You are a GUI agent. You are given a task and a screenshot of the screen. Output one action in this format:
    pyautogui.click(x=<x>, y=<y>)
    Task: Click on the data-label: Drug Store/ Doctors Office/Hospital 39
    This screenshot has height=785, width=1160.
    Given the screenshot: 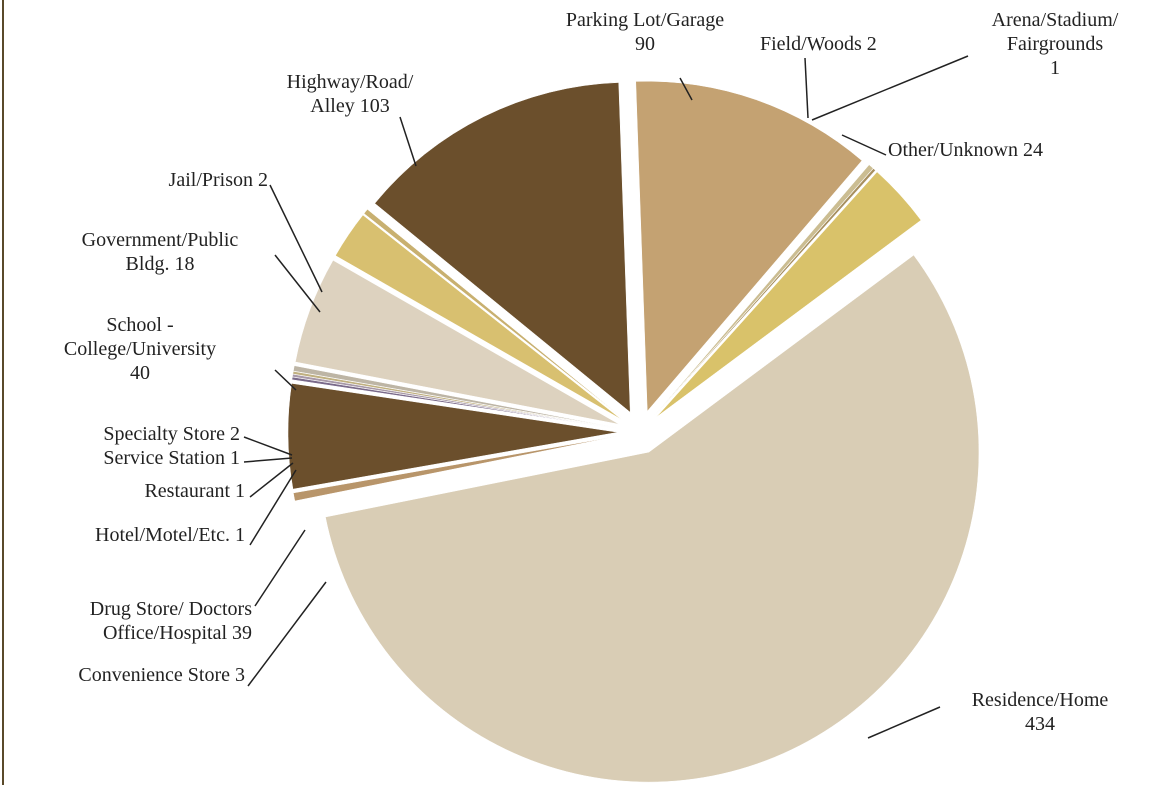 What is the action you would take?
    pyautogui.click(x=126, y=621)
    